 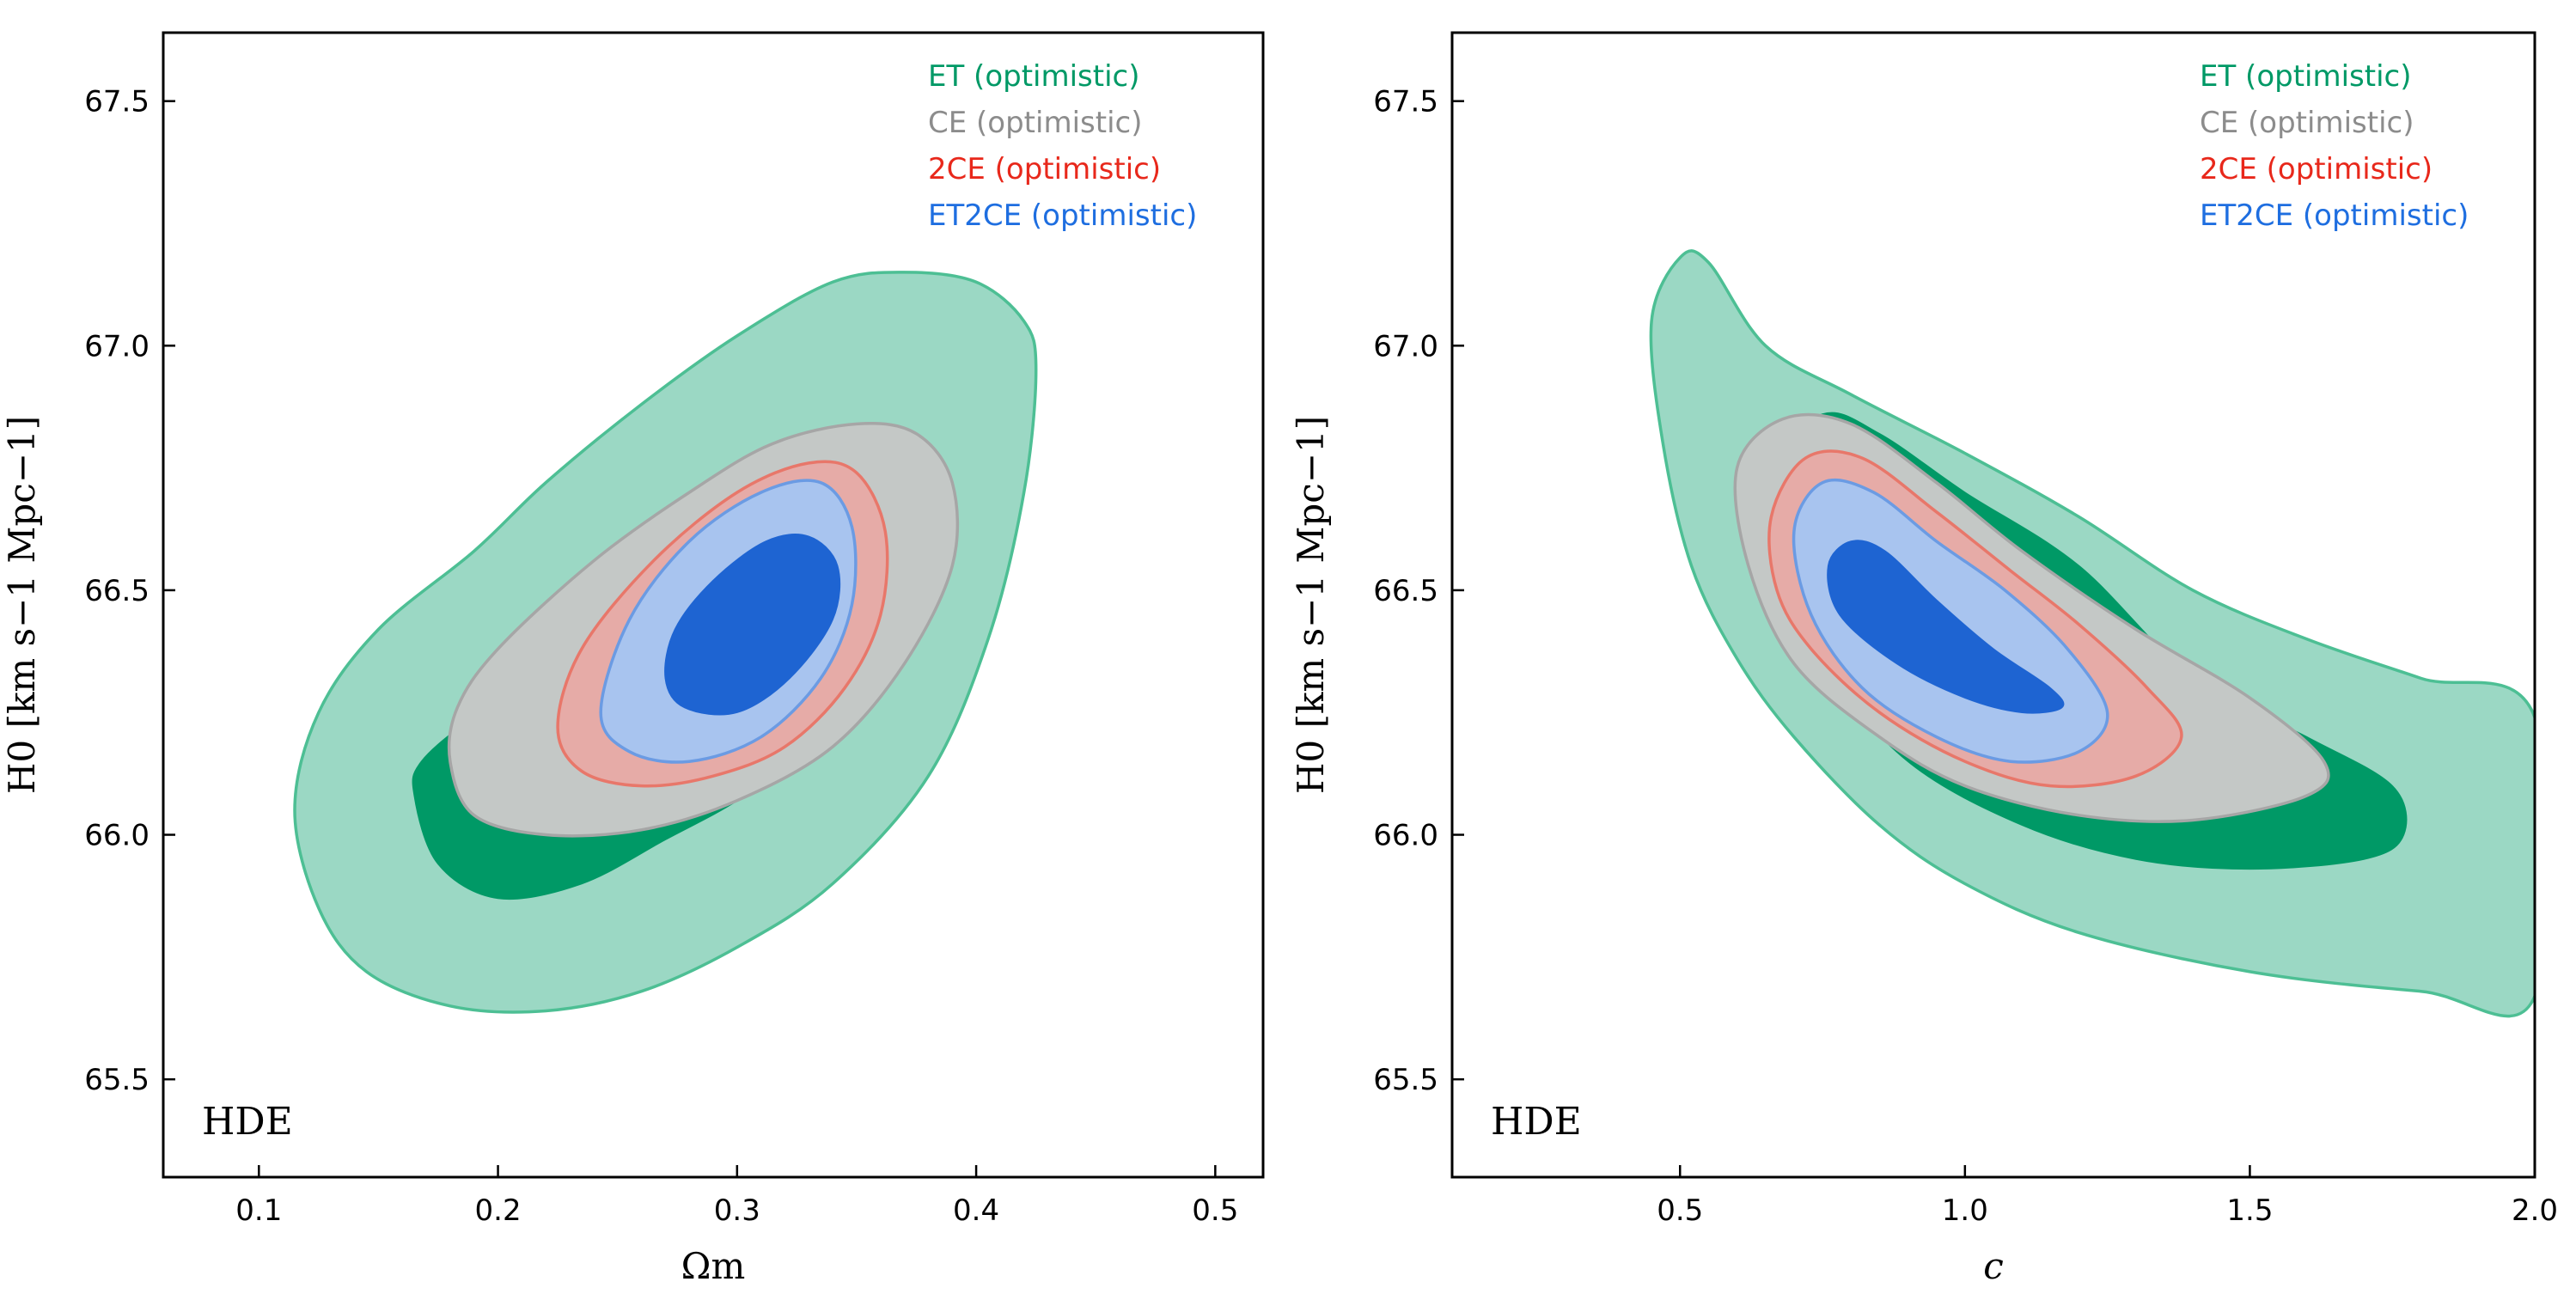 What do you see at coordinates (713, 1266) in the screenshot?
I see `x-axis-label: Ωm` at bounding box center [713, 1266].